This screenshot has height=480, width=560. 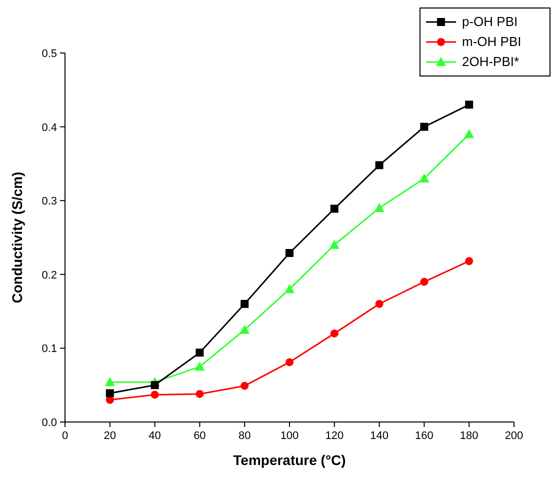 I want to click on x-axis-title: Temperature (°C), so click(x=289, y=460).